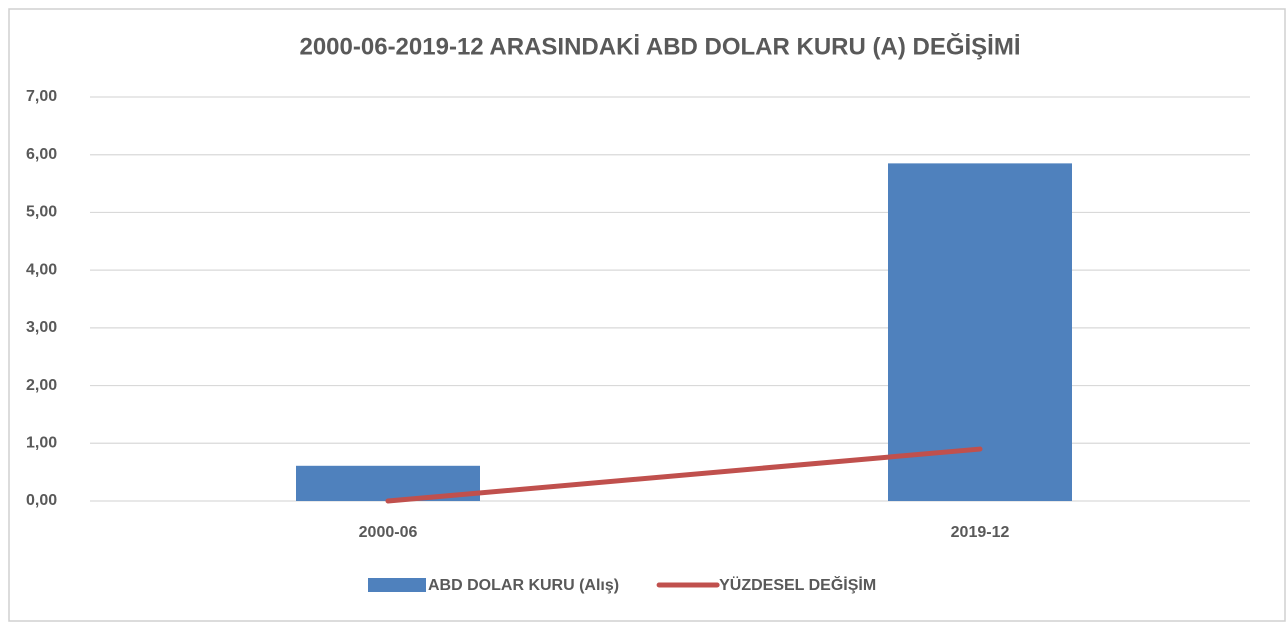  Describe the element at coordinates (41, 269) in the screenshot. I see `y-tick-label: 4,00` at that location.